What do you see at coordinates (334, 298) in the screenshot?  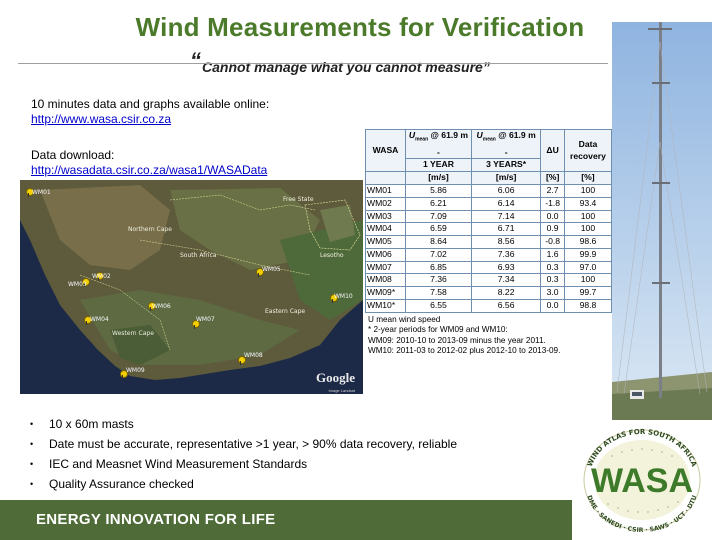 I see `mast-pin-wm10` at bounding box center [334, 298].